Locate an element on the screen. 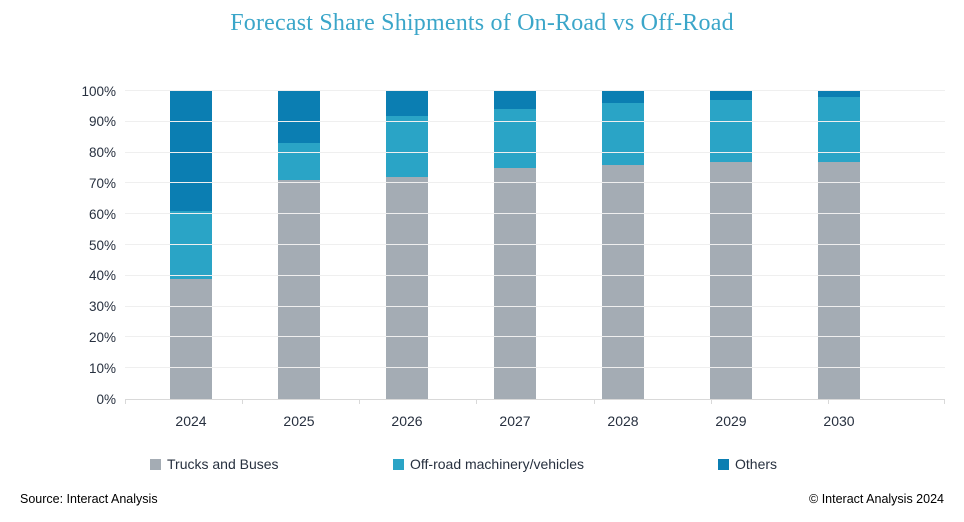  x-axis-category-label: 2030 is located at coordinates (839, 421).